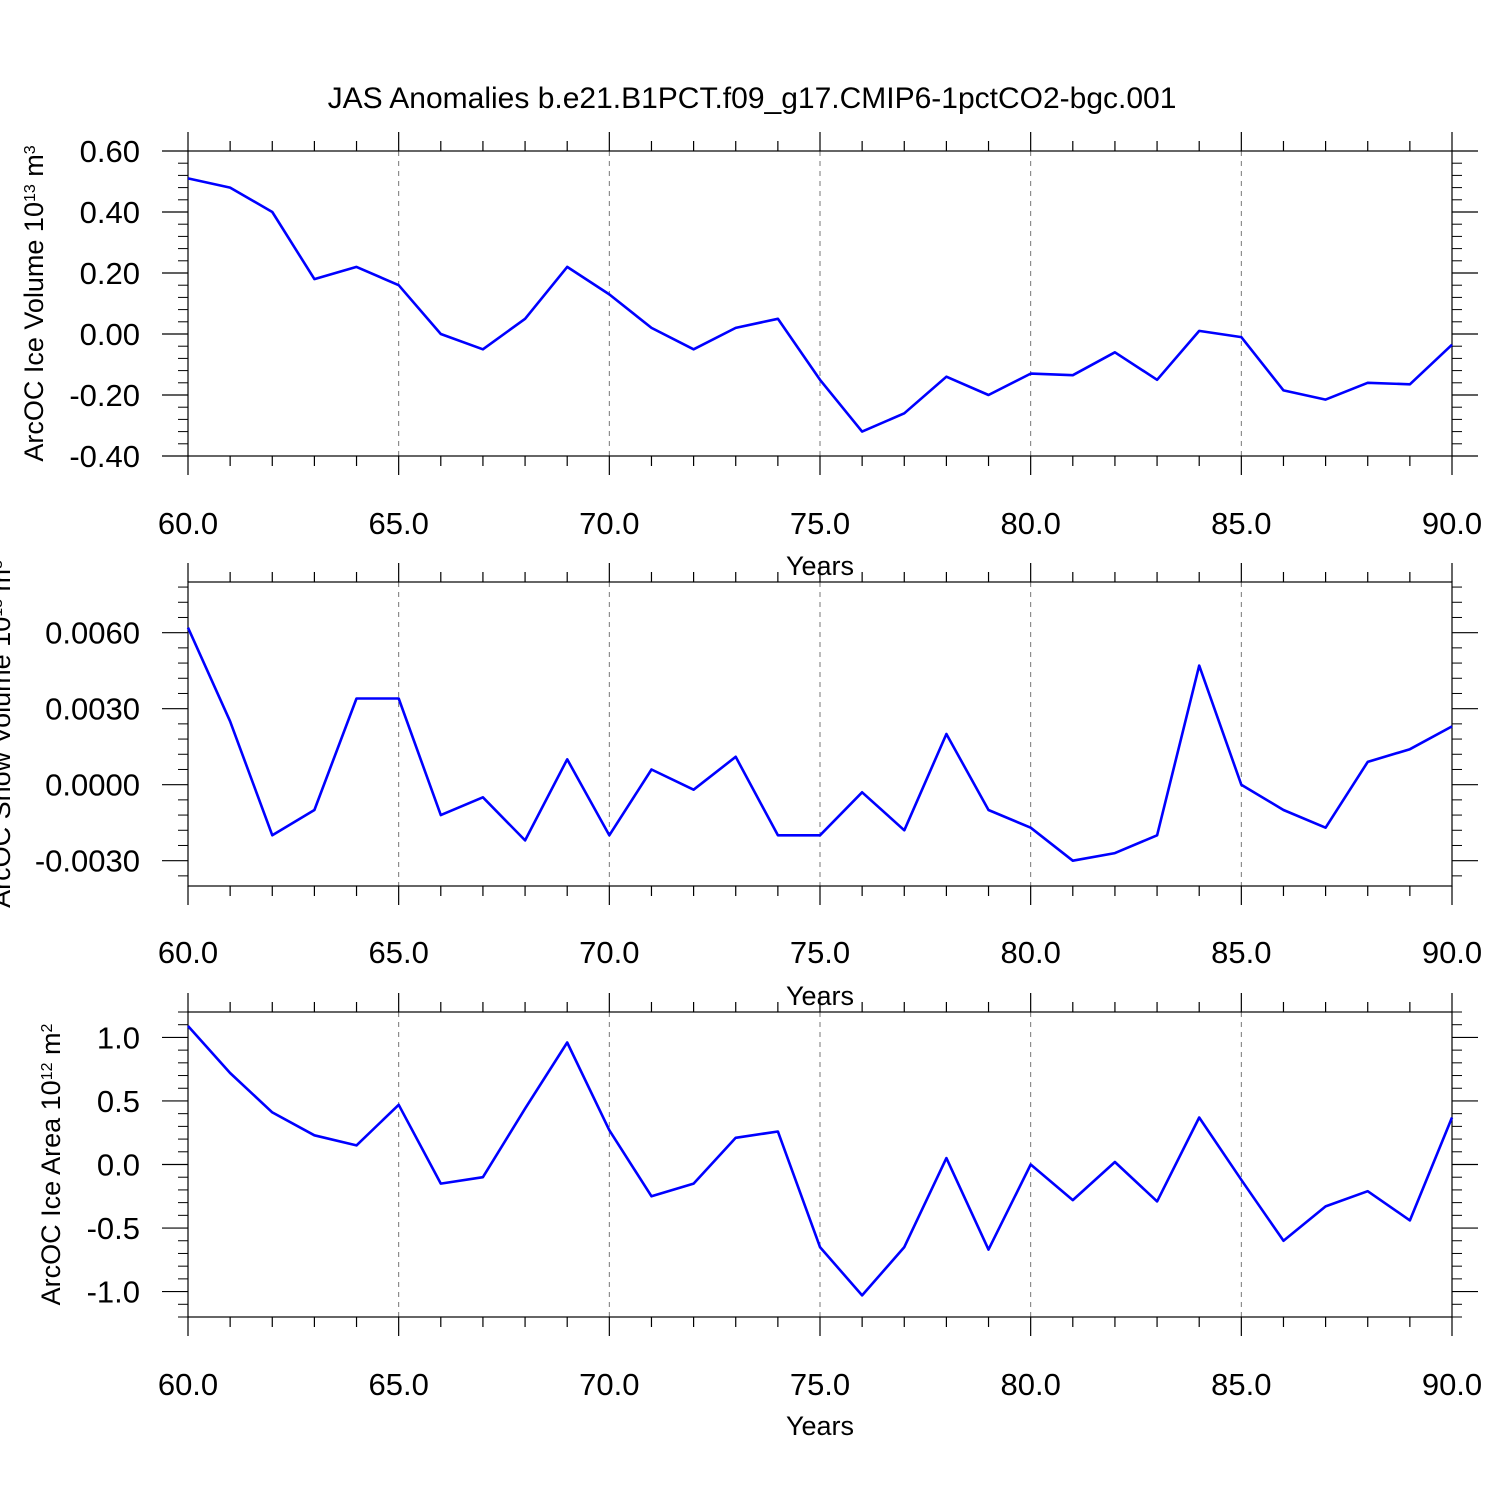 The height and width of the screenshot is (1500, 1500). What do you see at coordinates (113, 1228) in the screenshot?
I see `y-tick-label: -0.5` at bounding box center [113, 1228].